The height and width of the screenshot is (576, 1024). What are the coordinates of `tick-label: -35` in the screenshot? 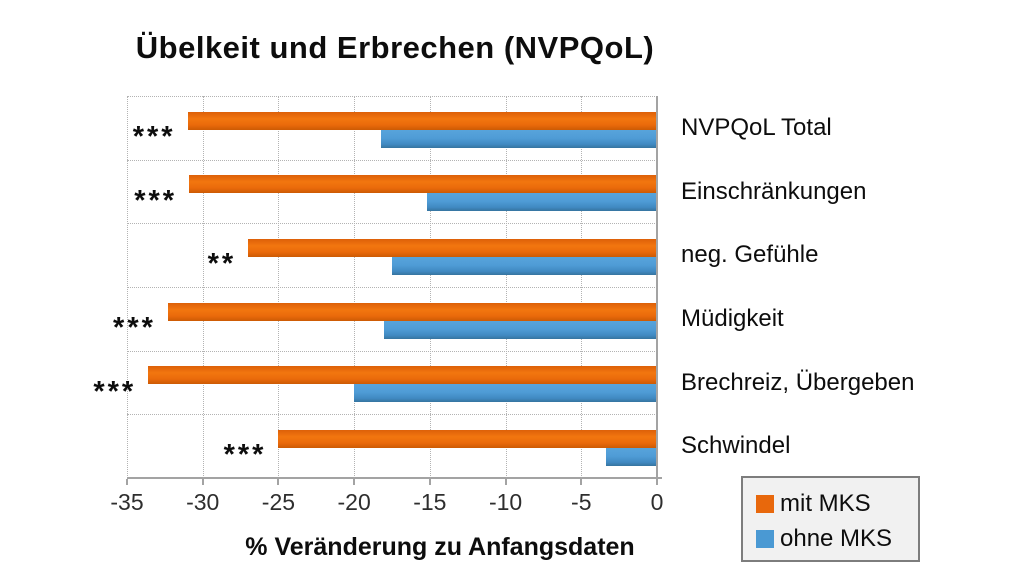 It's located at (127, 502).